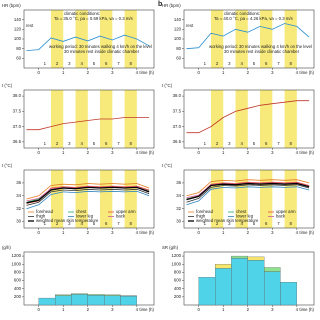 The image size is (320, 320). I want to click on y-tick-label: 36.5, so click(177, 141).